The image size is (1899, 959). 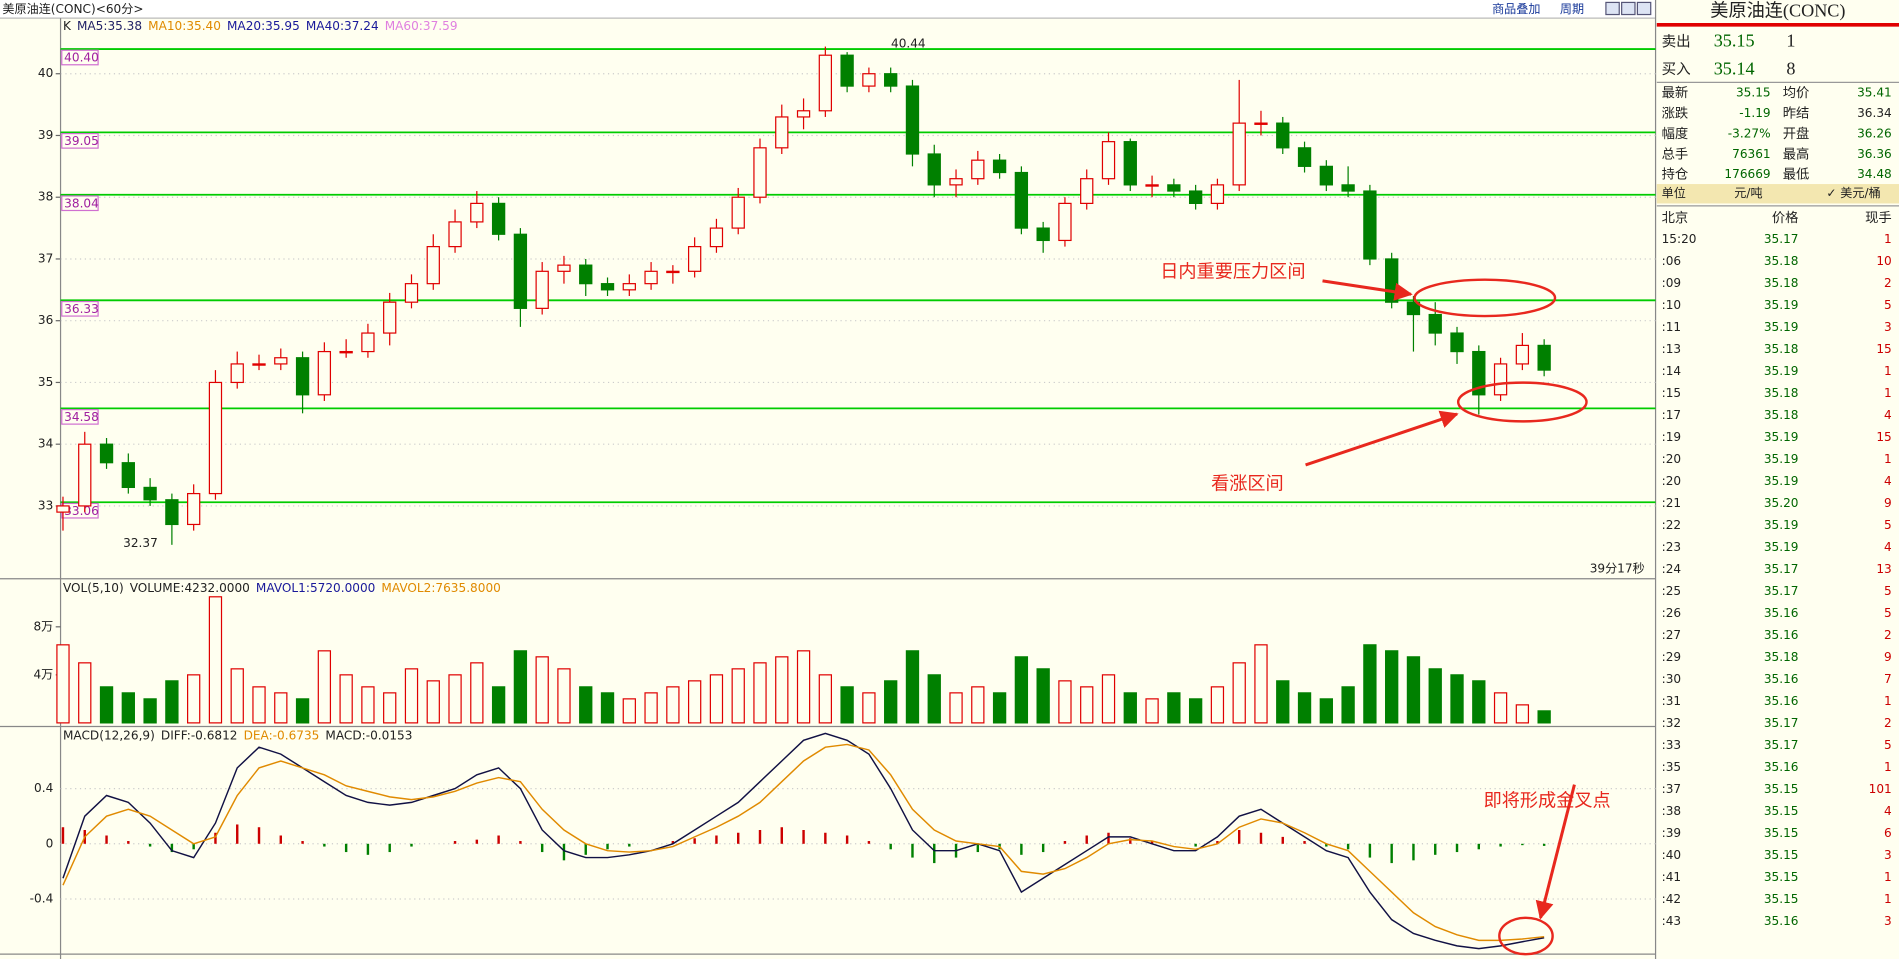 What do you see at coordinates (1671, 591) in the screenshot?
I see `trade-time: :25` at bounding box center [1671, 591].